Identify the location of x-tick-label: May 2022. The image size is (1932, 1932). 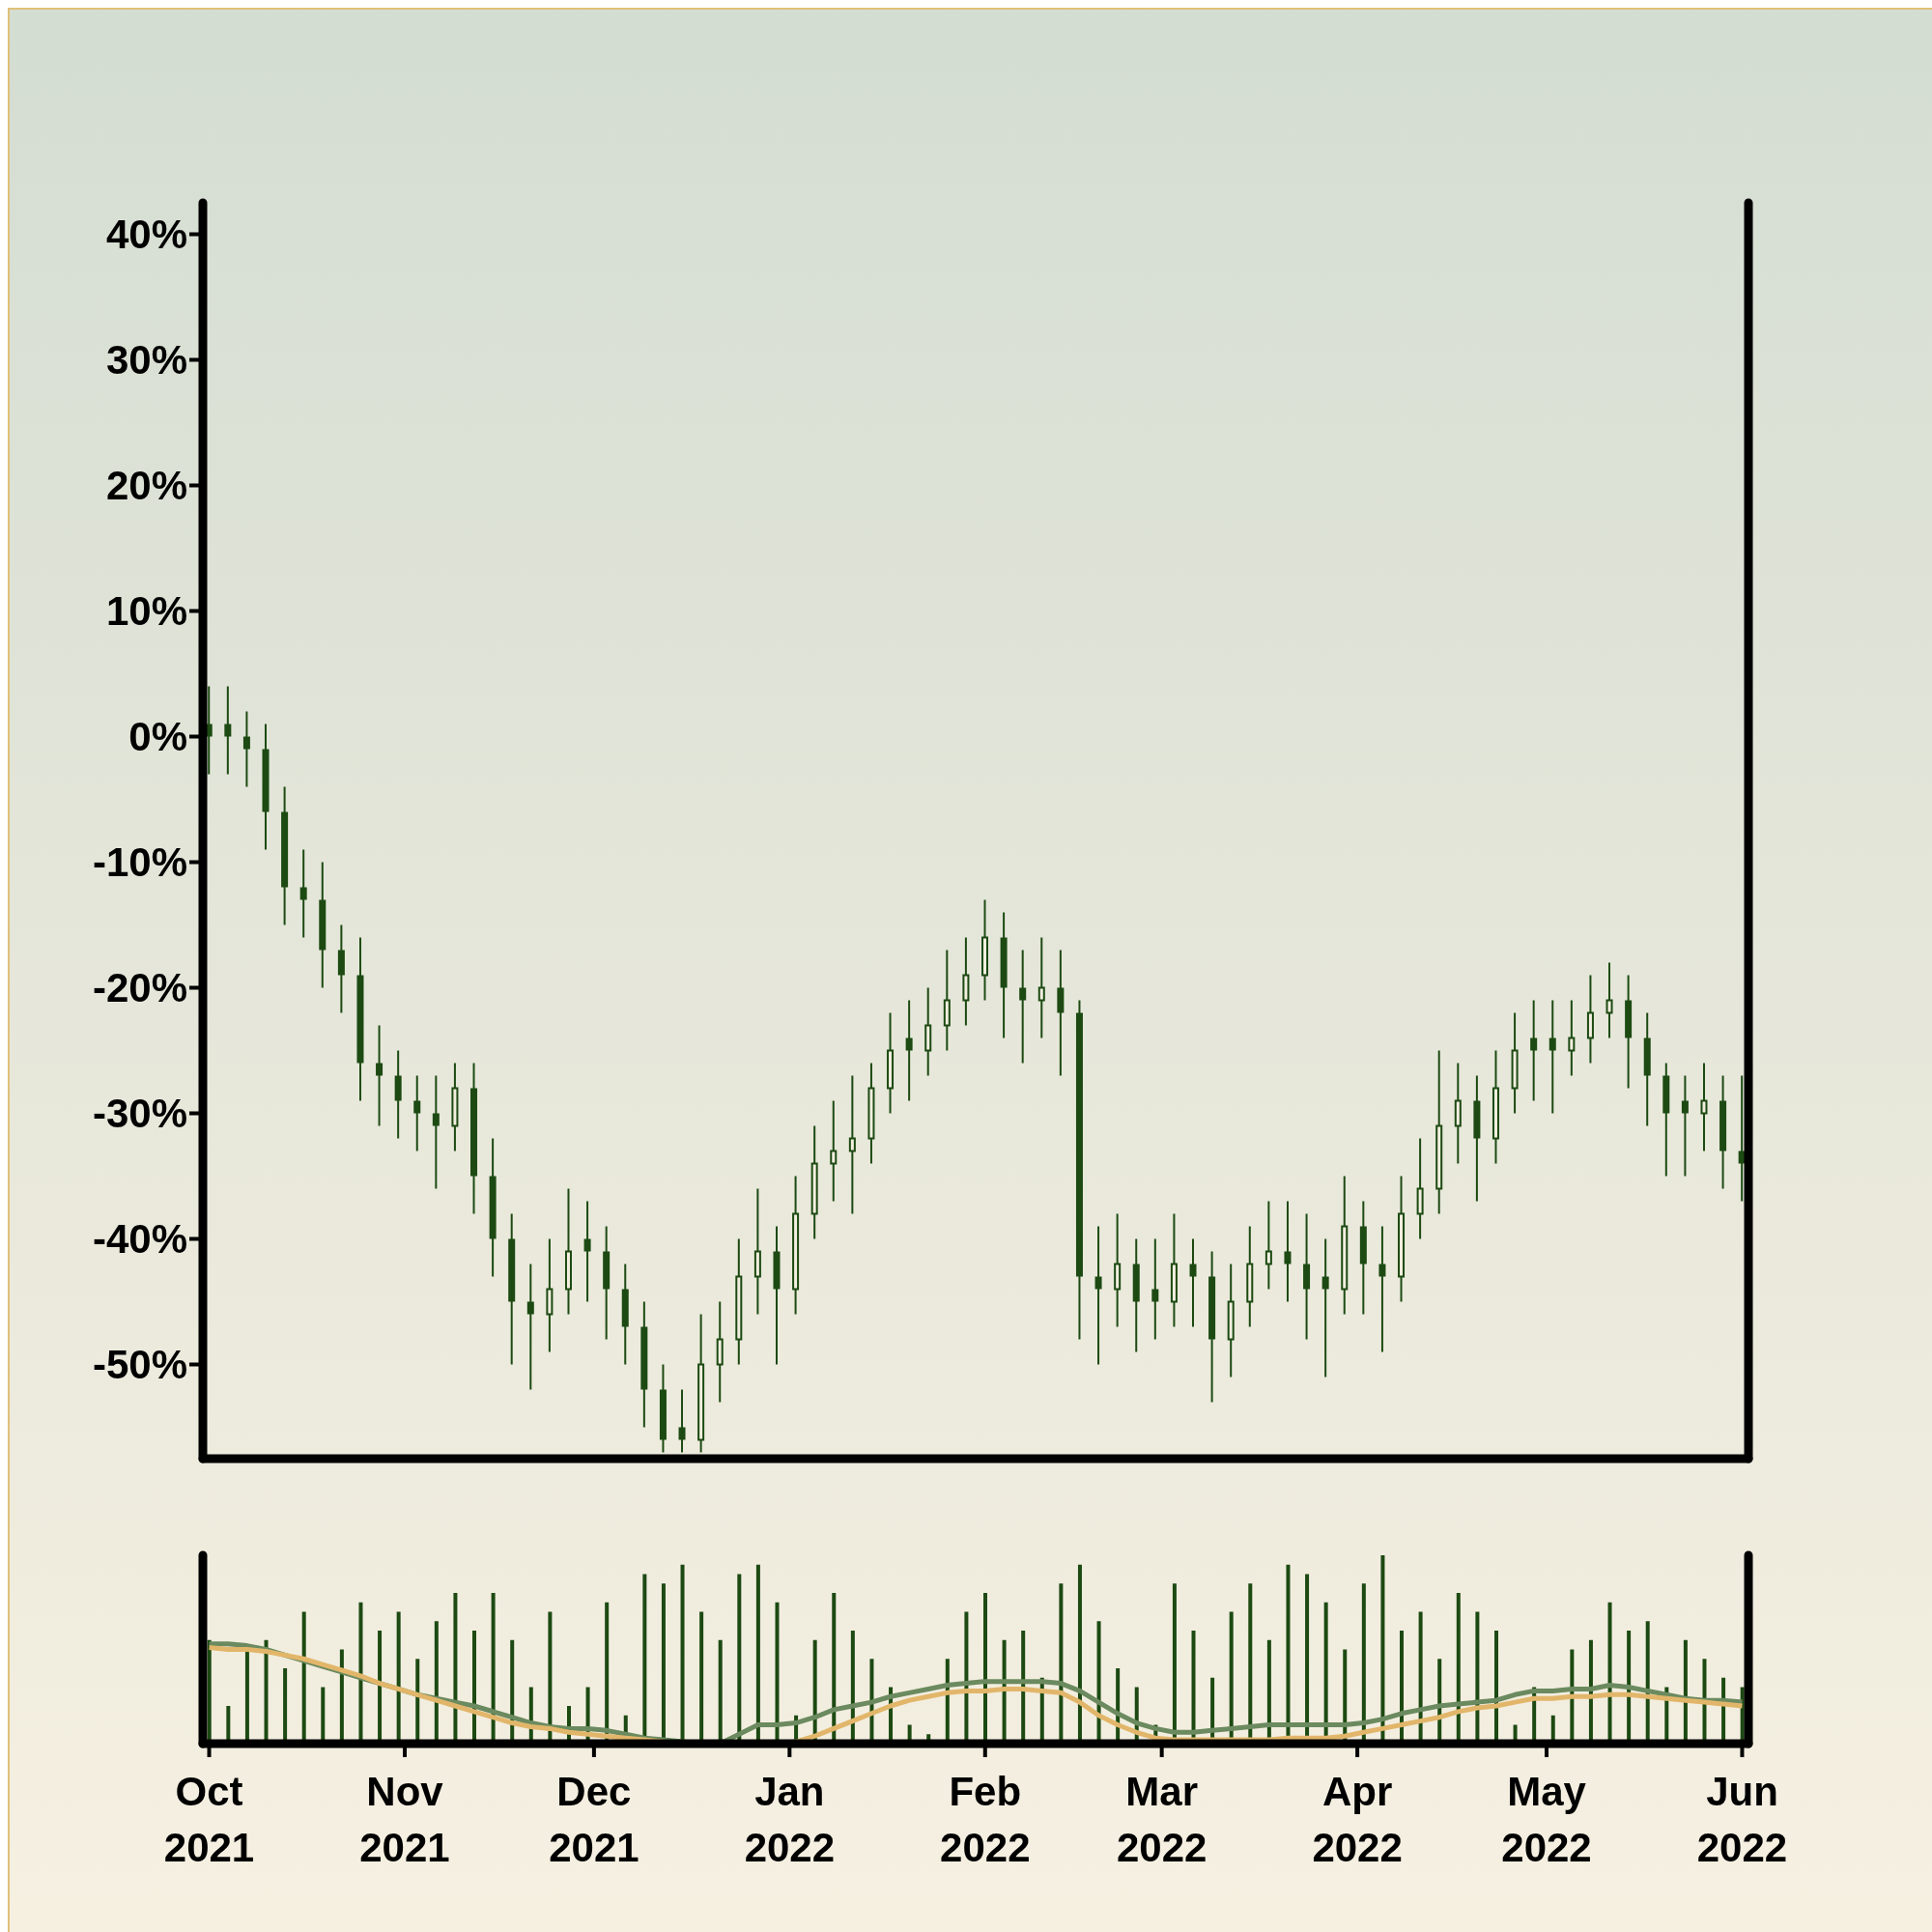
(1546, 1819).